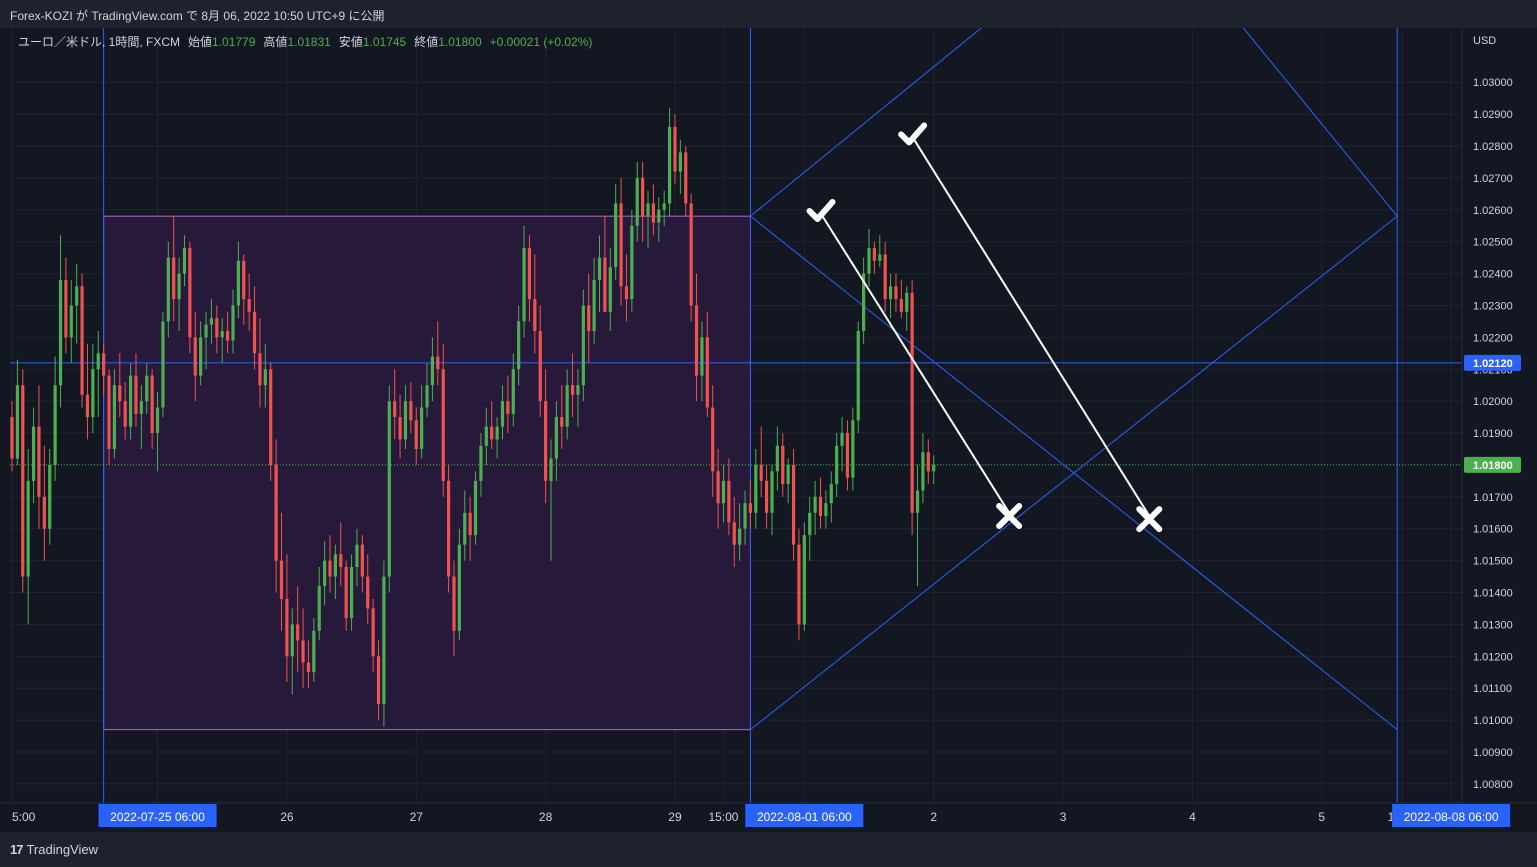 The width and height of the screenshot is (1537, 867). Describe the element at coordinates (768, 849) in the screenshot. I see `footer-bar: 17 TradingView` at that location.